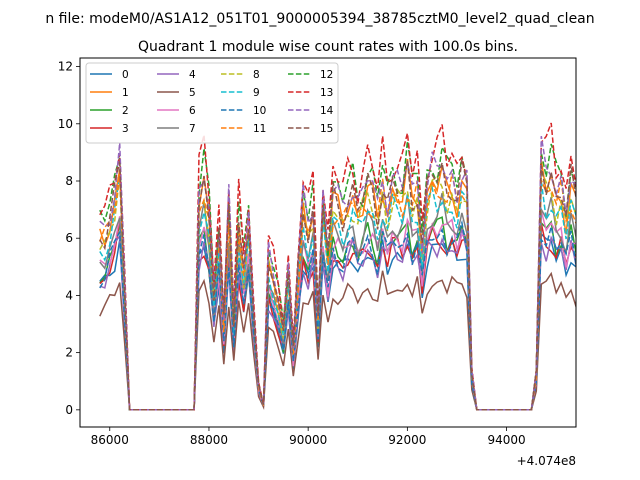  Describe the element at coordinates (311, 111) in the screenshot. I see `legend-item-14: 14` at that location.